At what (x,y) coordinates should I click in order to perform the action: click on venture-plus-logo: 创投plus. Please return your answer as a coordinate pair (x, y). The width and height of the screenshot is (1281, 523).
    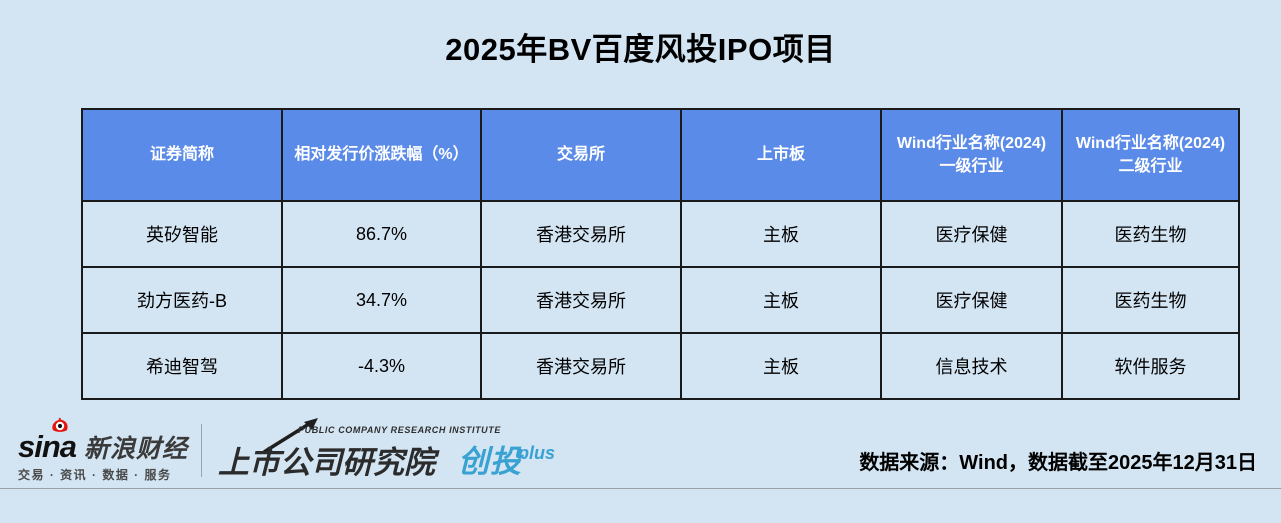
    Looking at the image, I should click on (508, 458).